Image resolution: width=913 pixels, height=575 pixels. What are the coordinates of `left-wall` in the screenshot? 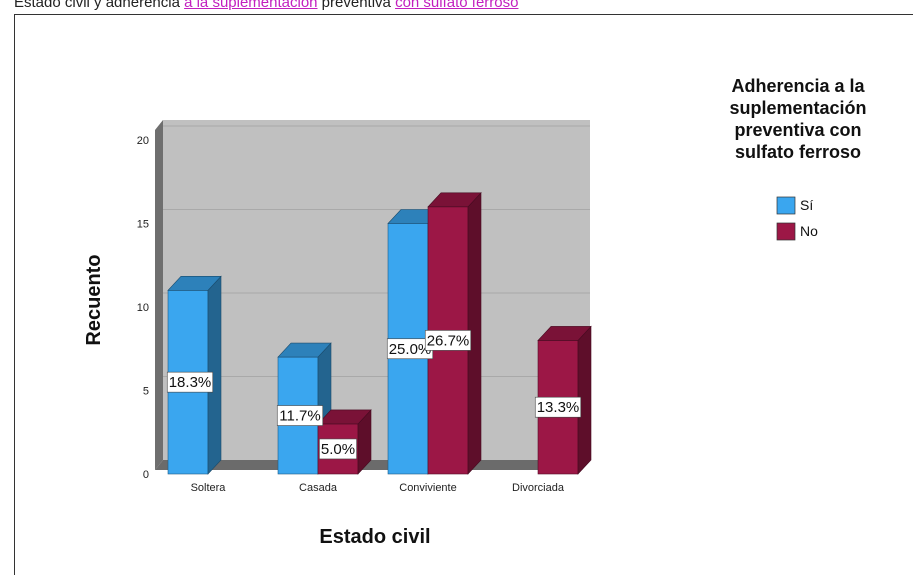 It's located at (159, 295).